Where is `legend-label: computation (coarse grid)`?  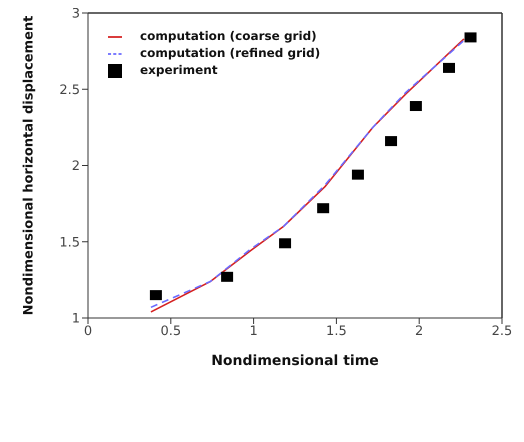 legend-label: computation (coarse grid) is located at coordinates (228, 36).